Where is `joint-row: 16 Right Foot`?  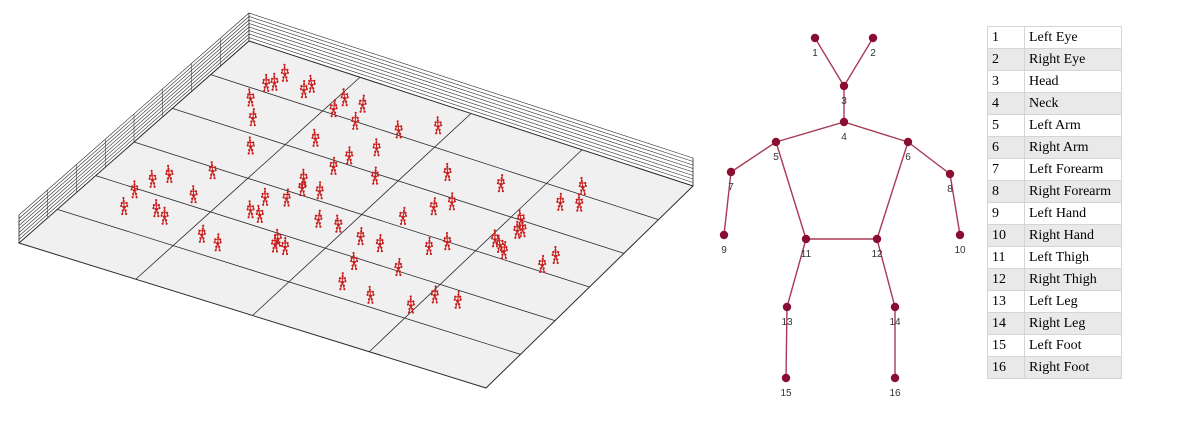 joint-row: 16 Right Foot is located at coordinates (1054, 367).